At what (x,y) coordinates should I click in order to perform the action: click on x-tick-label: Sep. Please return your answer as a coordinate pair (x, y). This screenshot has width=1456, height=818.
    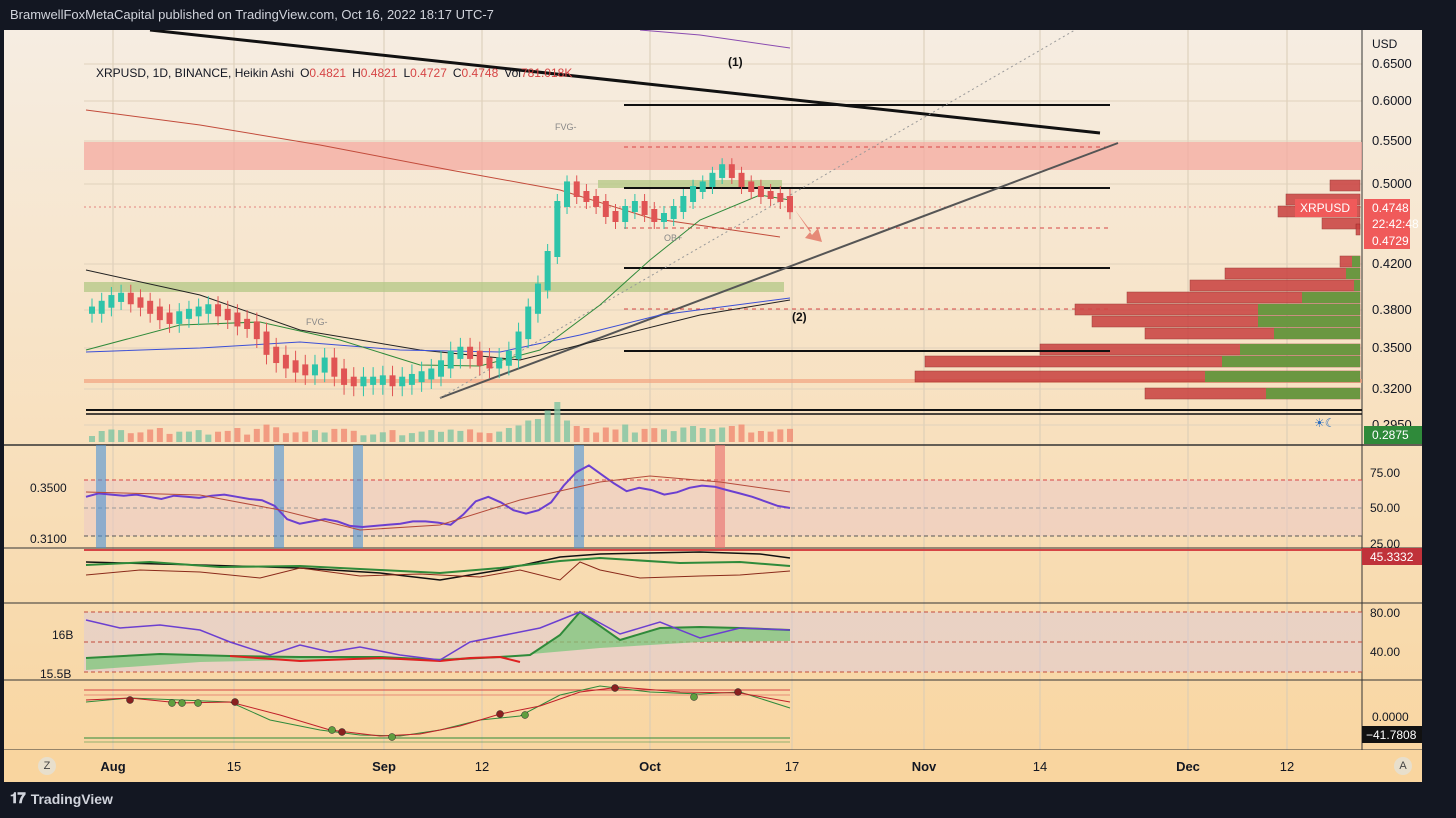
    Looking at the image, I should click on (384, 766).